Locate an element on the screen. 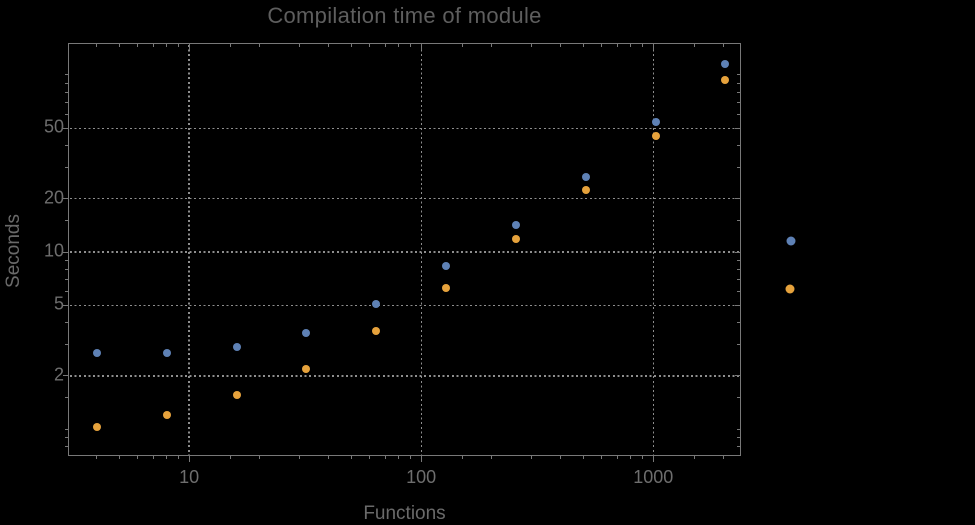 This screenshot has height=525, width=975. y-tick-label-10: 10 is located at coordinates (53, 250).